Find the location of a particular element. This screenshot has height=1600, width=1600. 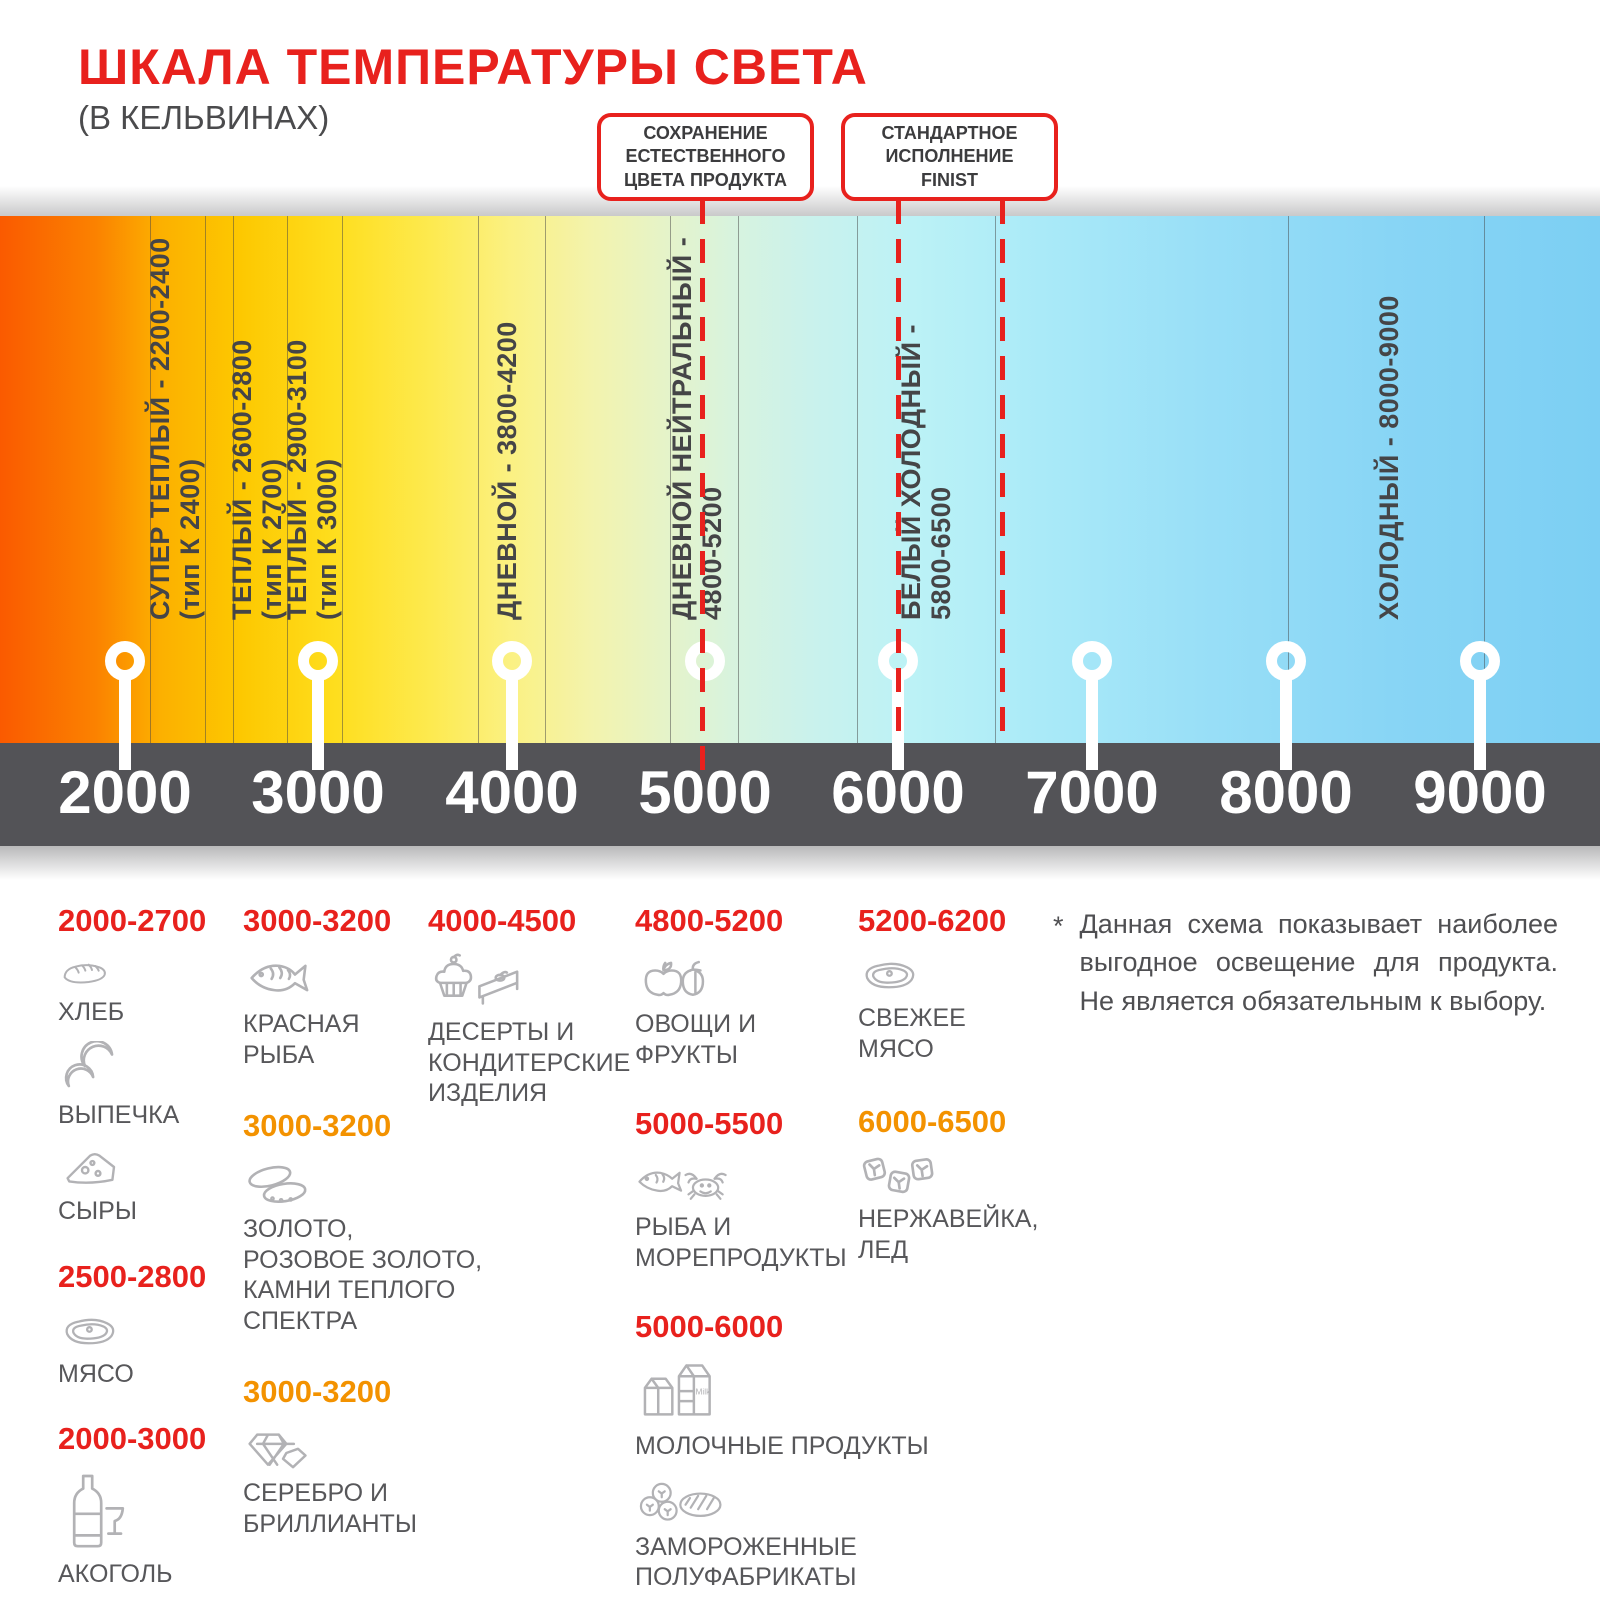

range-label: 5000-5500 is located at coordinates (709, 1123).